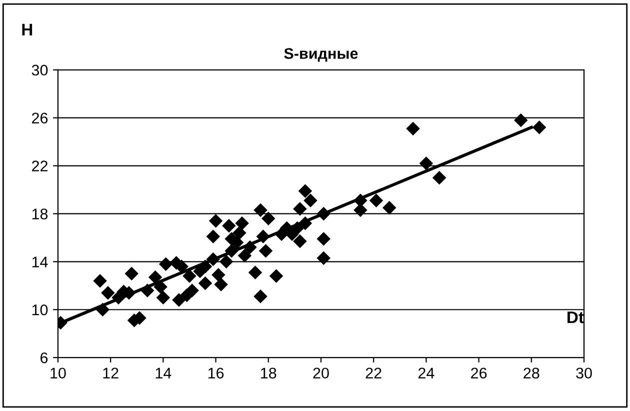 This screenshot has height=411, width=630. What do you see at coordinates (268, 373) in the screenshot?
I see `x-tick-label: 18` at bounding box center [268, 373].